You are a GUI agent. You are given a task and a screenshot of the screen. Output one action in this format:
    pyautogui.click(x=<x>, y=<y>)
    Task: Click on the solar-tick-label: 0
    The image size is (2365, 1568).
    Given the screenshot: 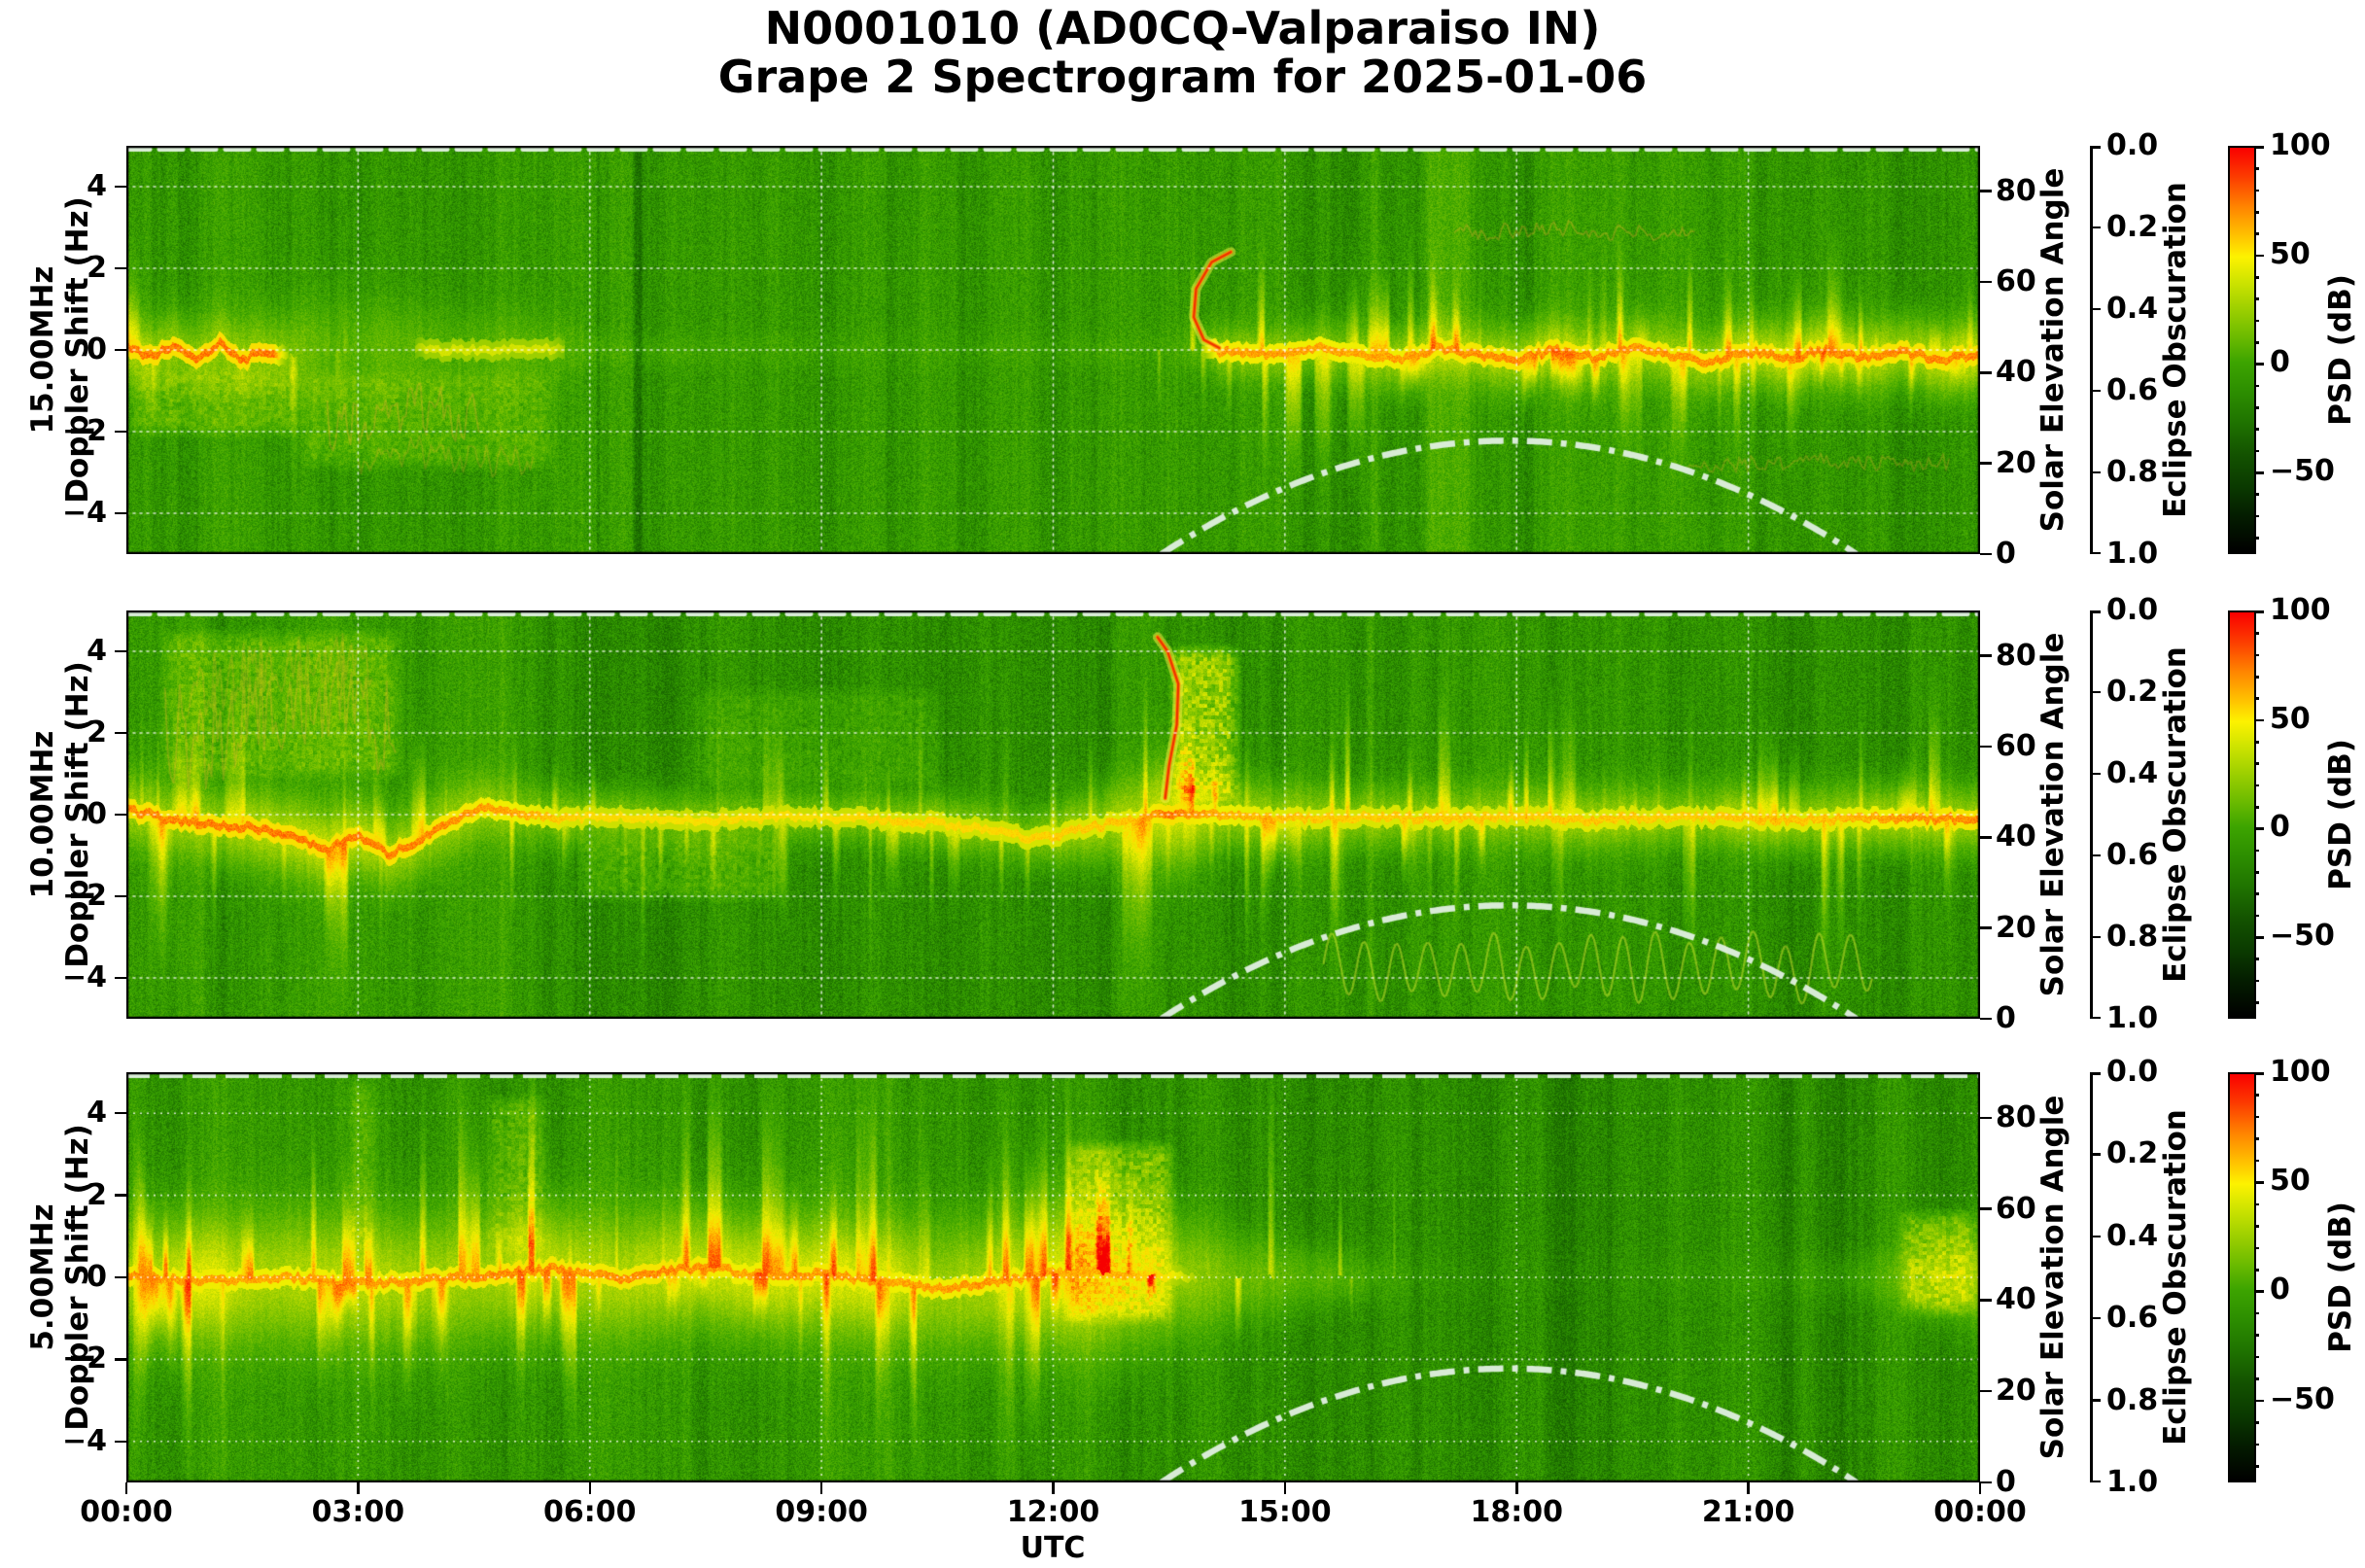 What is the action you would take?
    pyautogui.click(x=2006, y=1018)
    